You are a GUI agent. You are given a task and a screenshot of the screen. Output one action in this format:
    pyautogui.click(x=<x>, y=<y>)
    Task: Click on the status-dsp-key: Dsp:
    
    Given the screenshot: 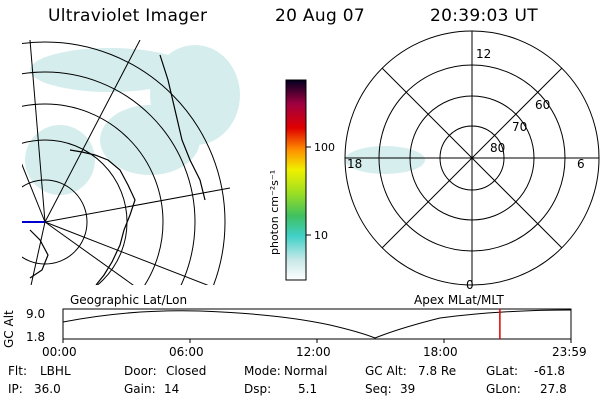 What is the action you would take?
    pyautogui.click(x=258, y=389)
    